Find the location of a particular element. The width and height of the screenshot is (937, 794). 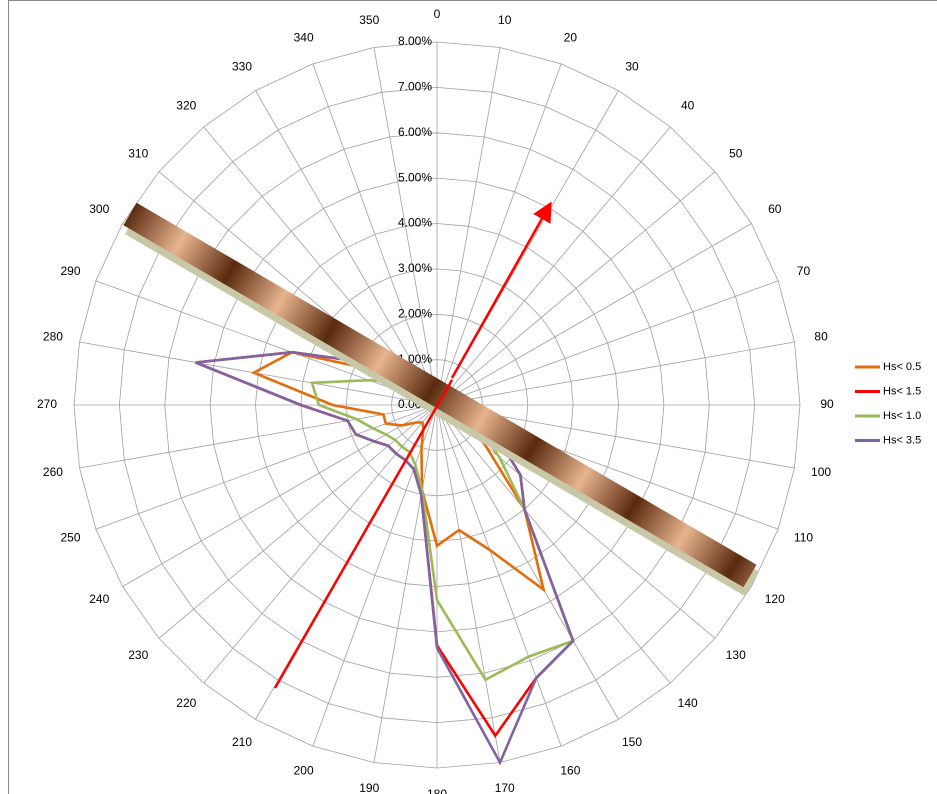

angle-label: 180 is located at coordinates (437, 790).